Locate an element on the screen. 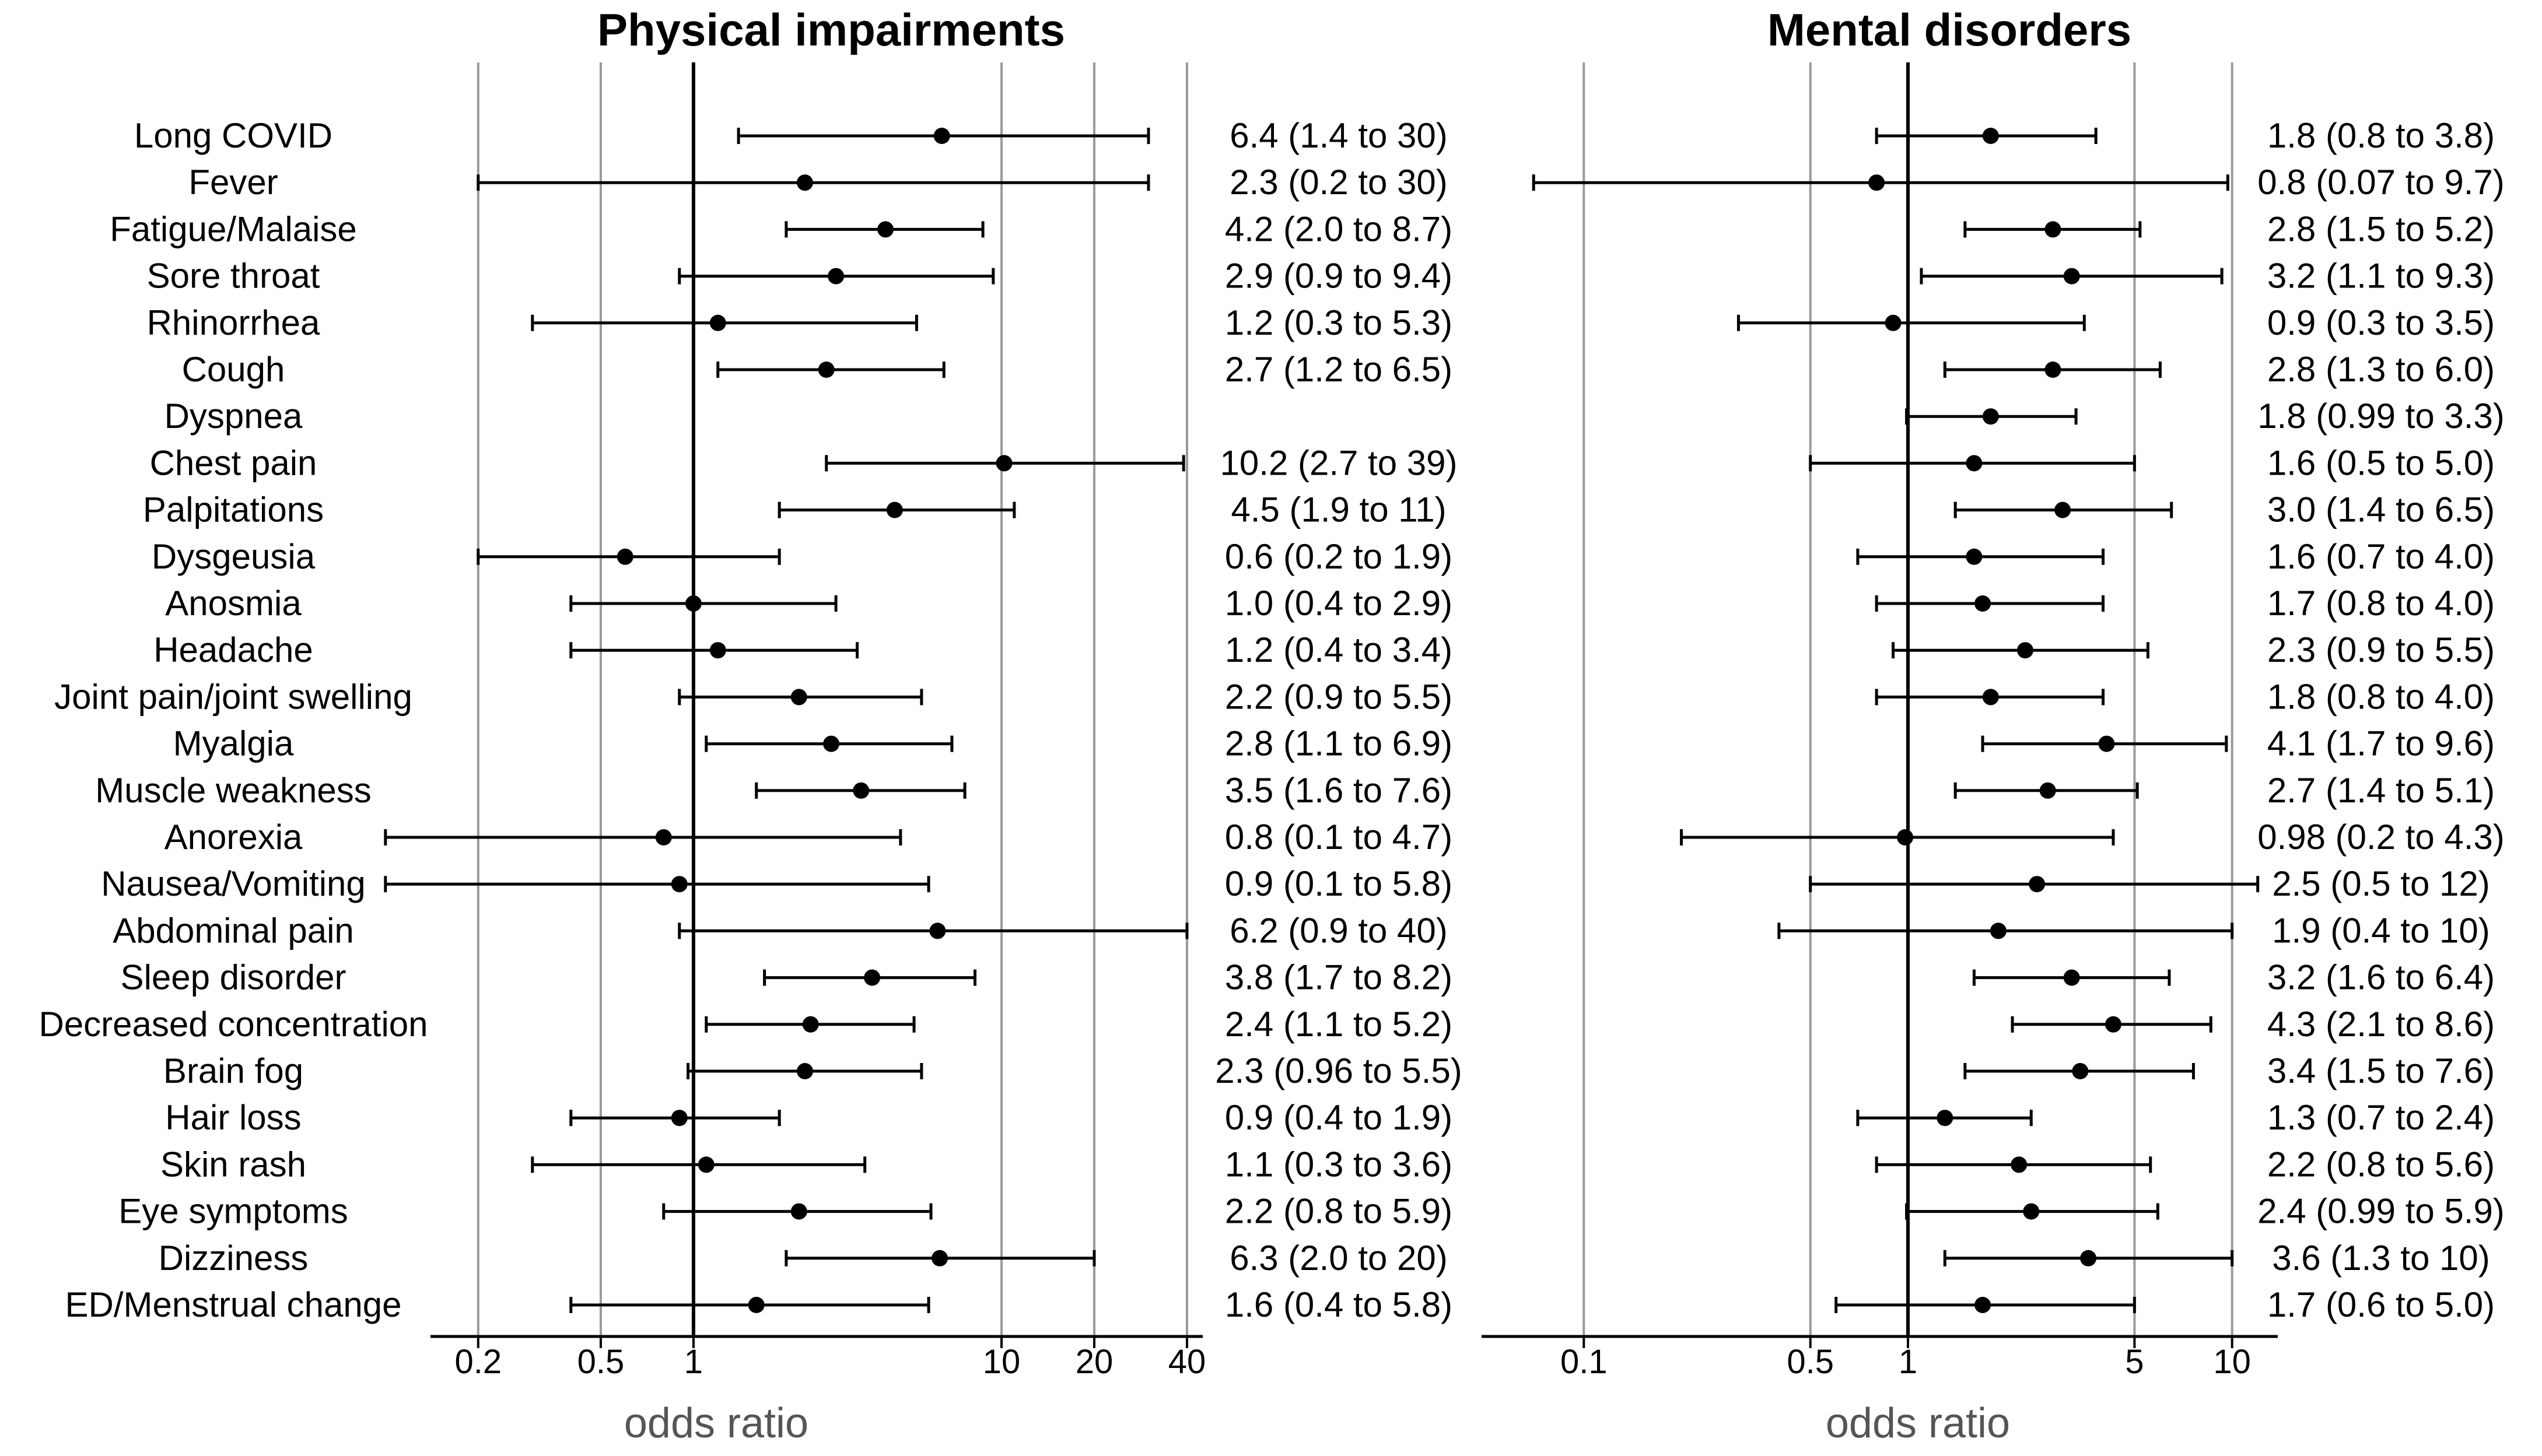 Image resolution: width=2542 pixels, height=1456 pixels. estimate-text: 4.2 (2.0 to 8.7) is located at coordinates (1338, 228).